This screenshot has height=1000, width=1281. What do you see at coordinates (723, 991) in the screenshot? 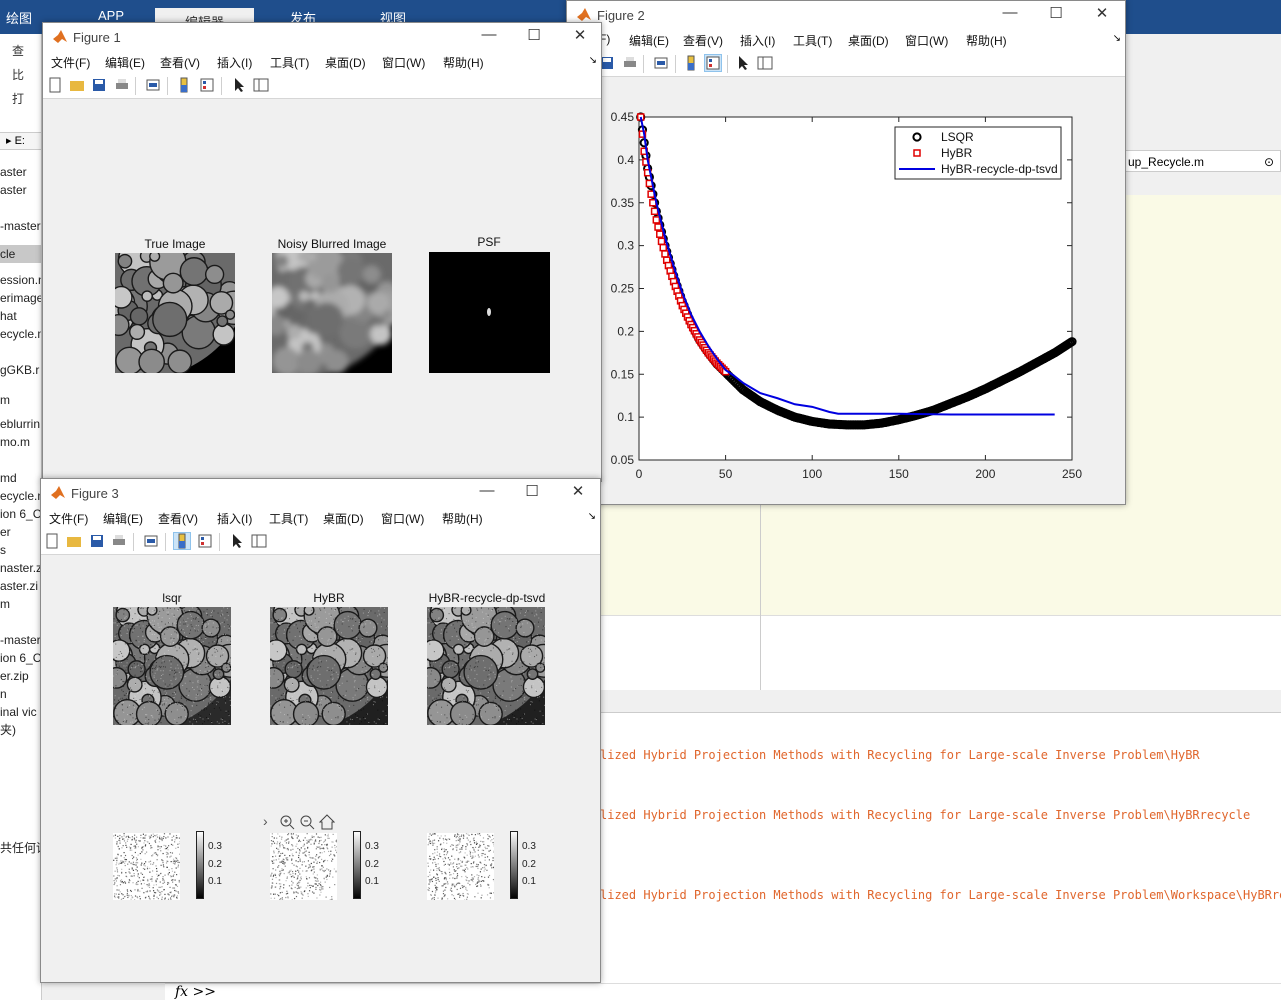
I see `command-prompt: fx >>` at bounding box center [723, 991].